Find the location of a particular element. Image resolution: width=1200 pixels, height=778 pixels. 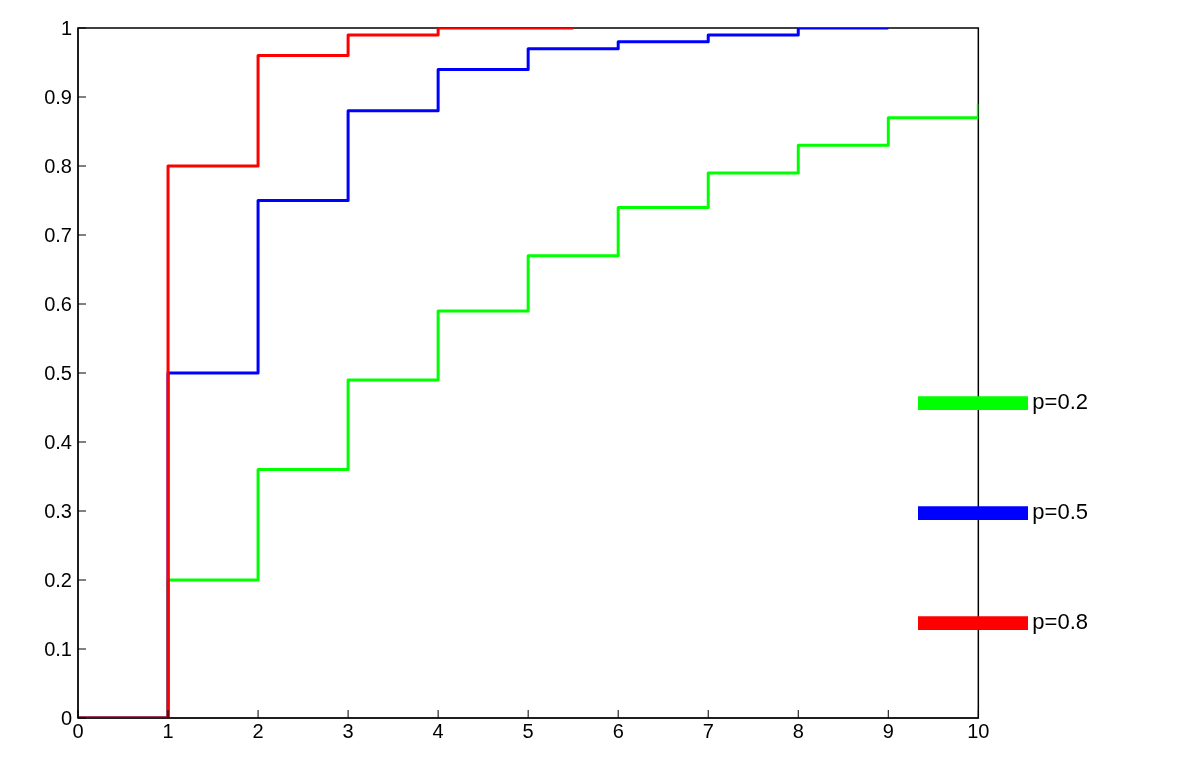

y-tick-label: 1 is located at coordinates (66, 28).